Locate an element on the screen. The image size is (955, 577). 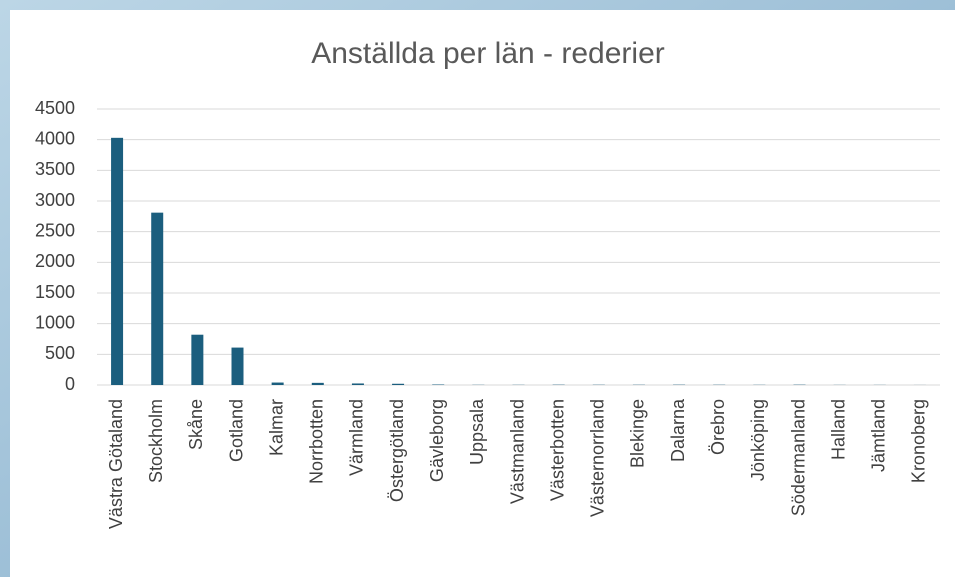
x-tick-label: Halland is located at coordinates (838, 429).